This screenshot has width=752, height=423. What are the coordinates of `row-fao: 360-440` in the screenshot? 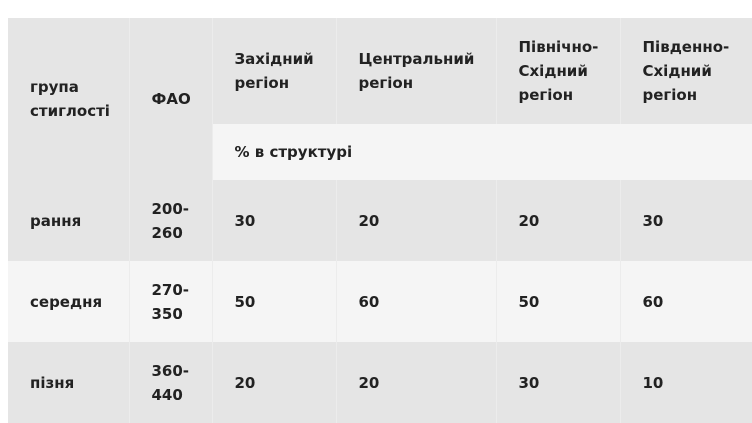 It's located at (171, 382).